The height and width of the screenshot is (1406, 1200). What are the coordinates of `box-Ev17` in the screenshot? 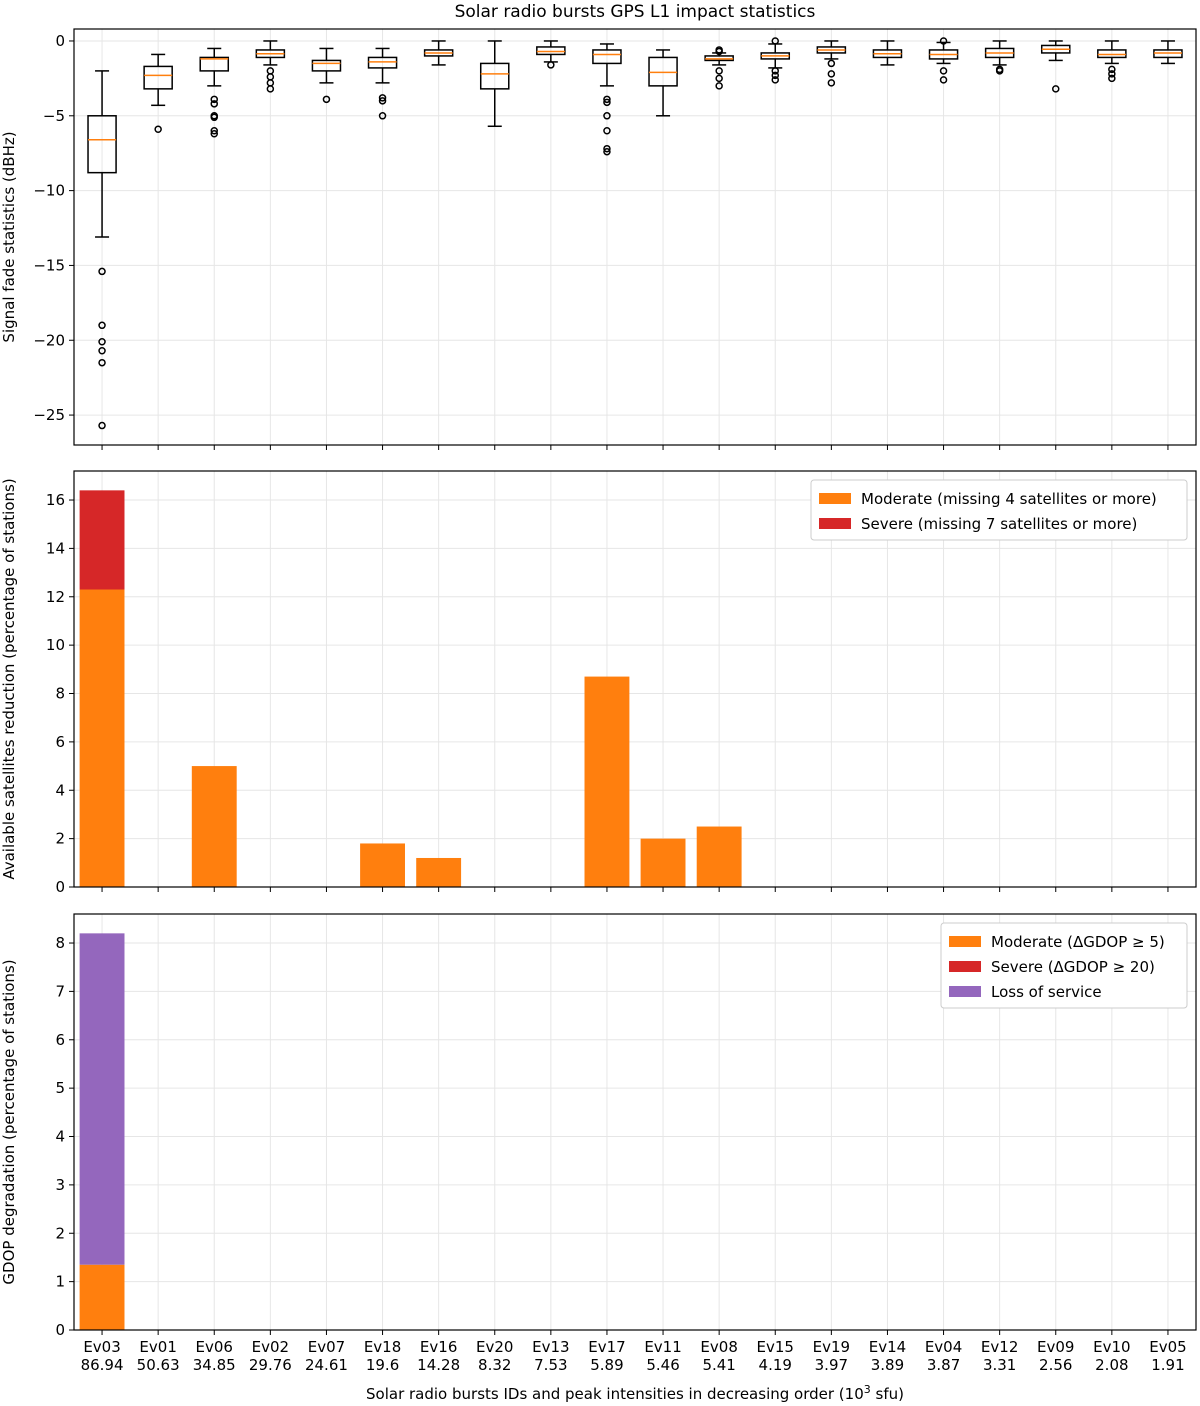 It's located at (607, 99).